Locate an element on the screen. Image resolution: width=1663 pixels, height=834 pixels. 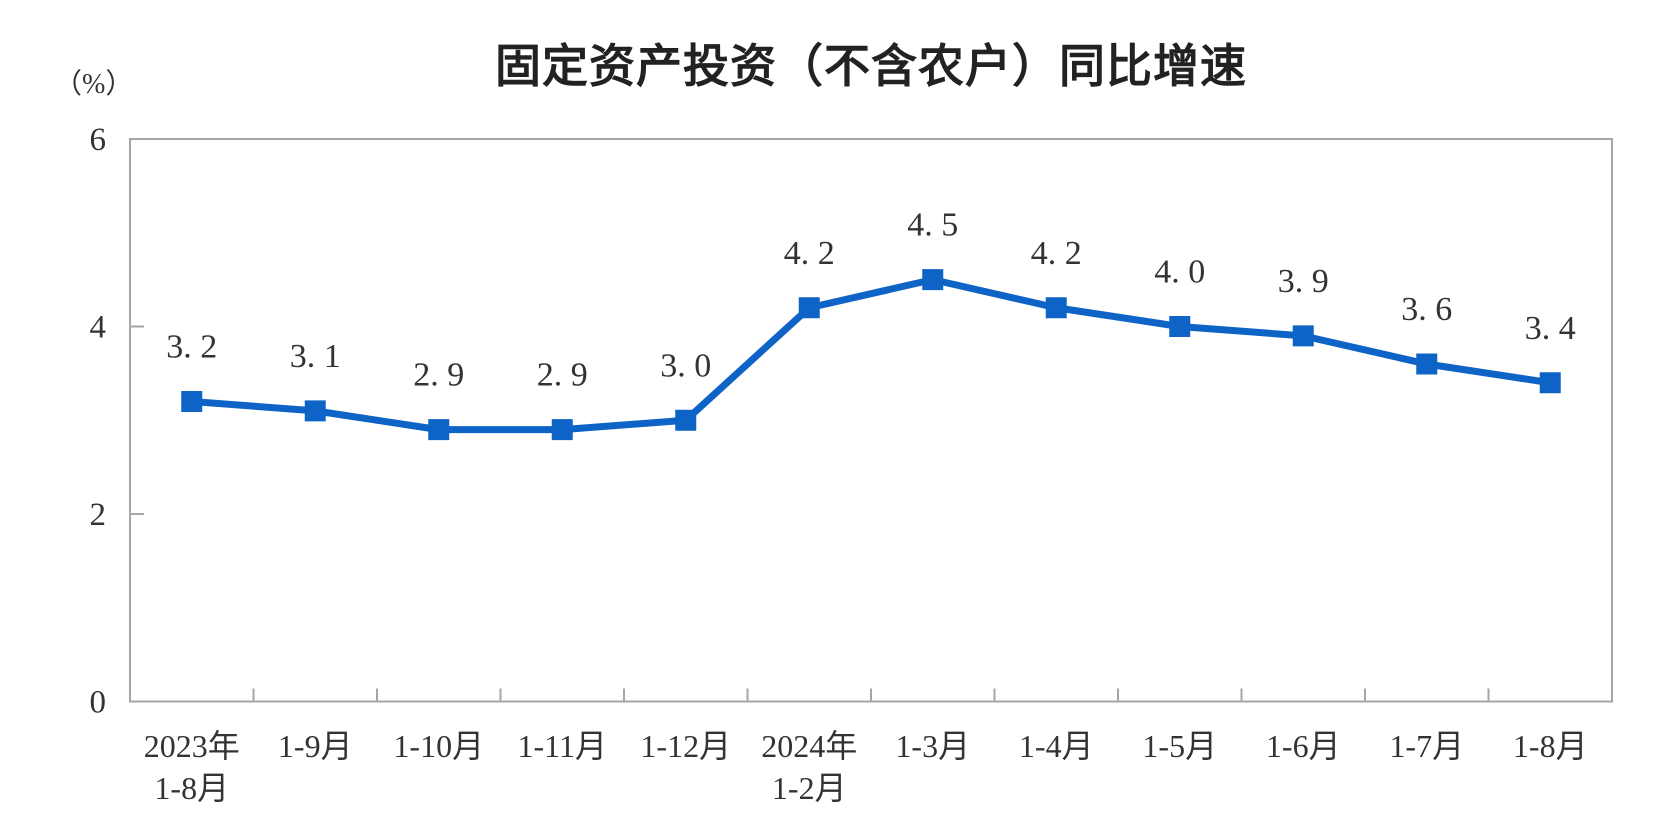
data-point-label: 3. 4 is located at coordinates (1550, 328).